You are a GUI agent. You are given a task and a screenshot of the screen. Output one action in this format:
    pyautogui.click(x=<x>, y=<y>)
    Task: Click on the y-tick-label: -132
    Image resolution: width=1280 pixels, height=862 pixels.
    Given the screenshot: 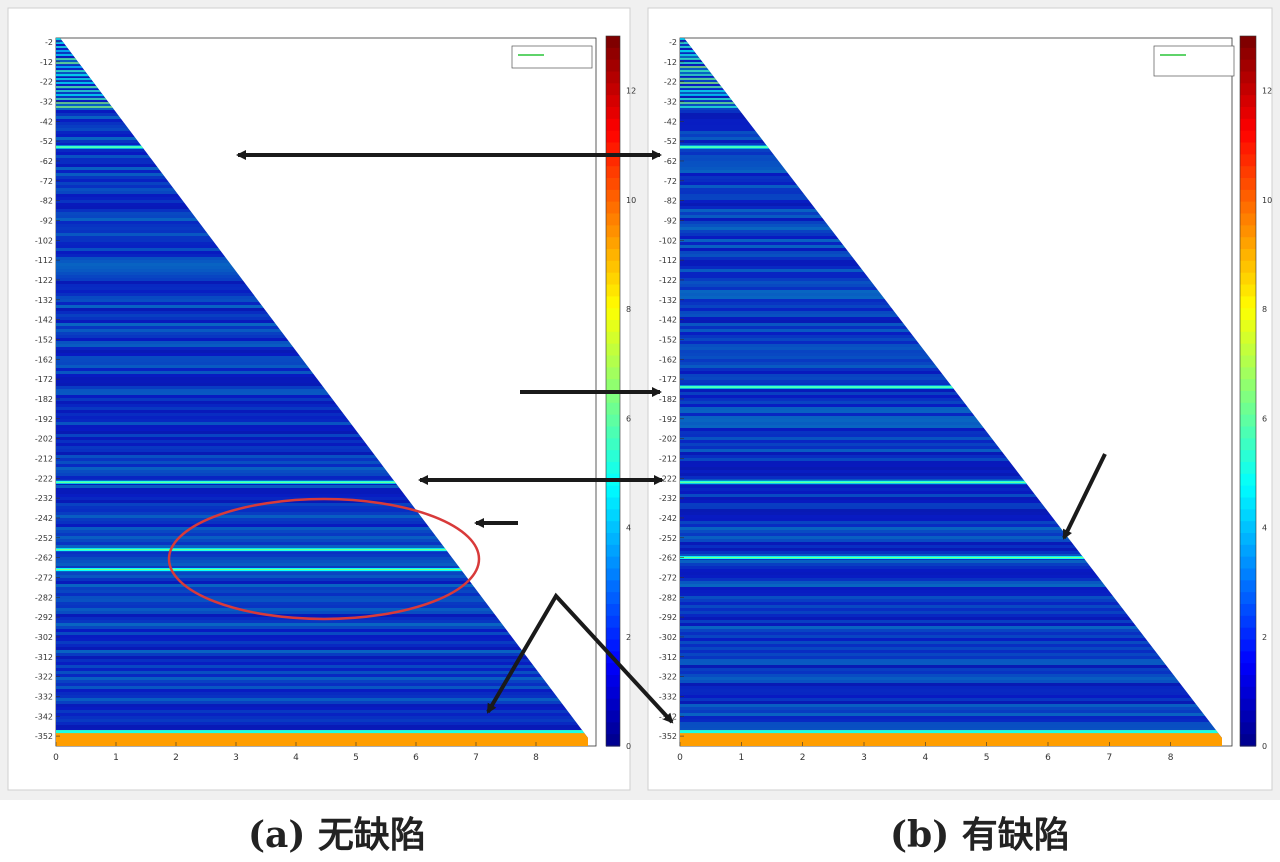 What is the action you would take?
    pyautogui.click(x=668, y=300)
    